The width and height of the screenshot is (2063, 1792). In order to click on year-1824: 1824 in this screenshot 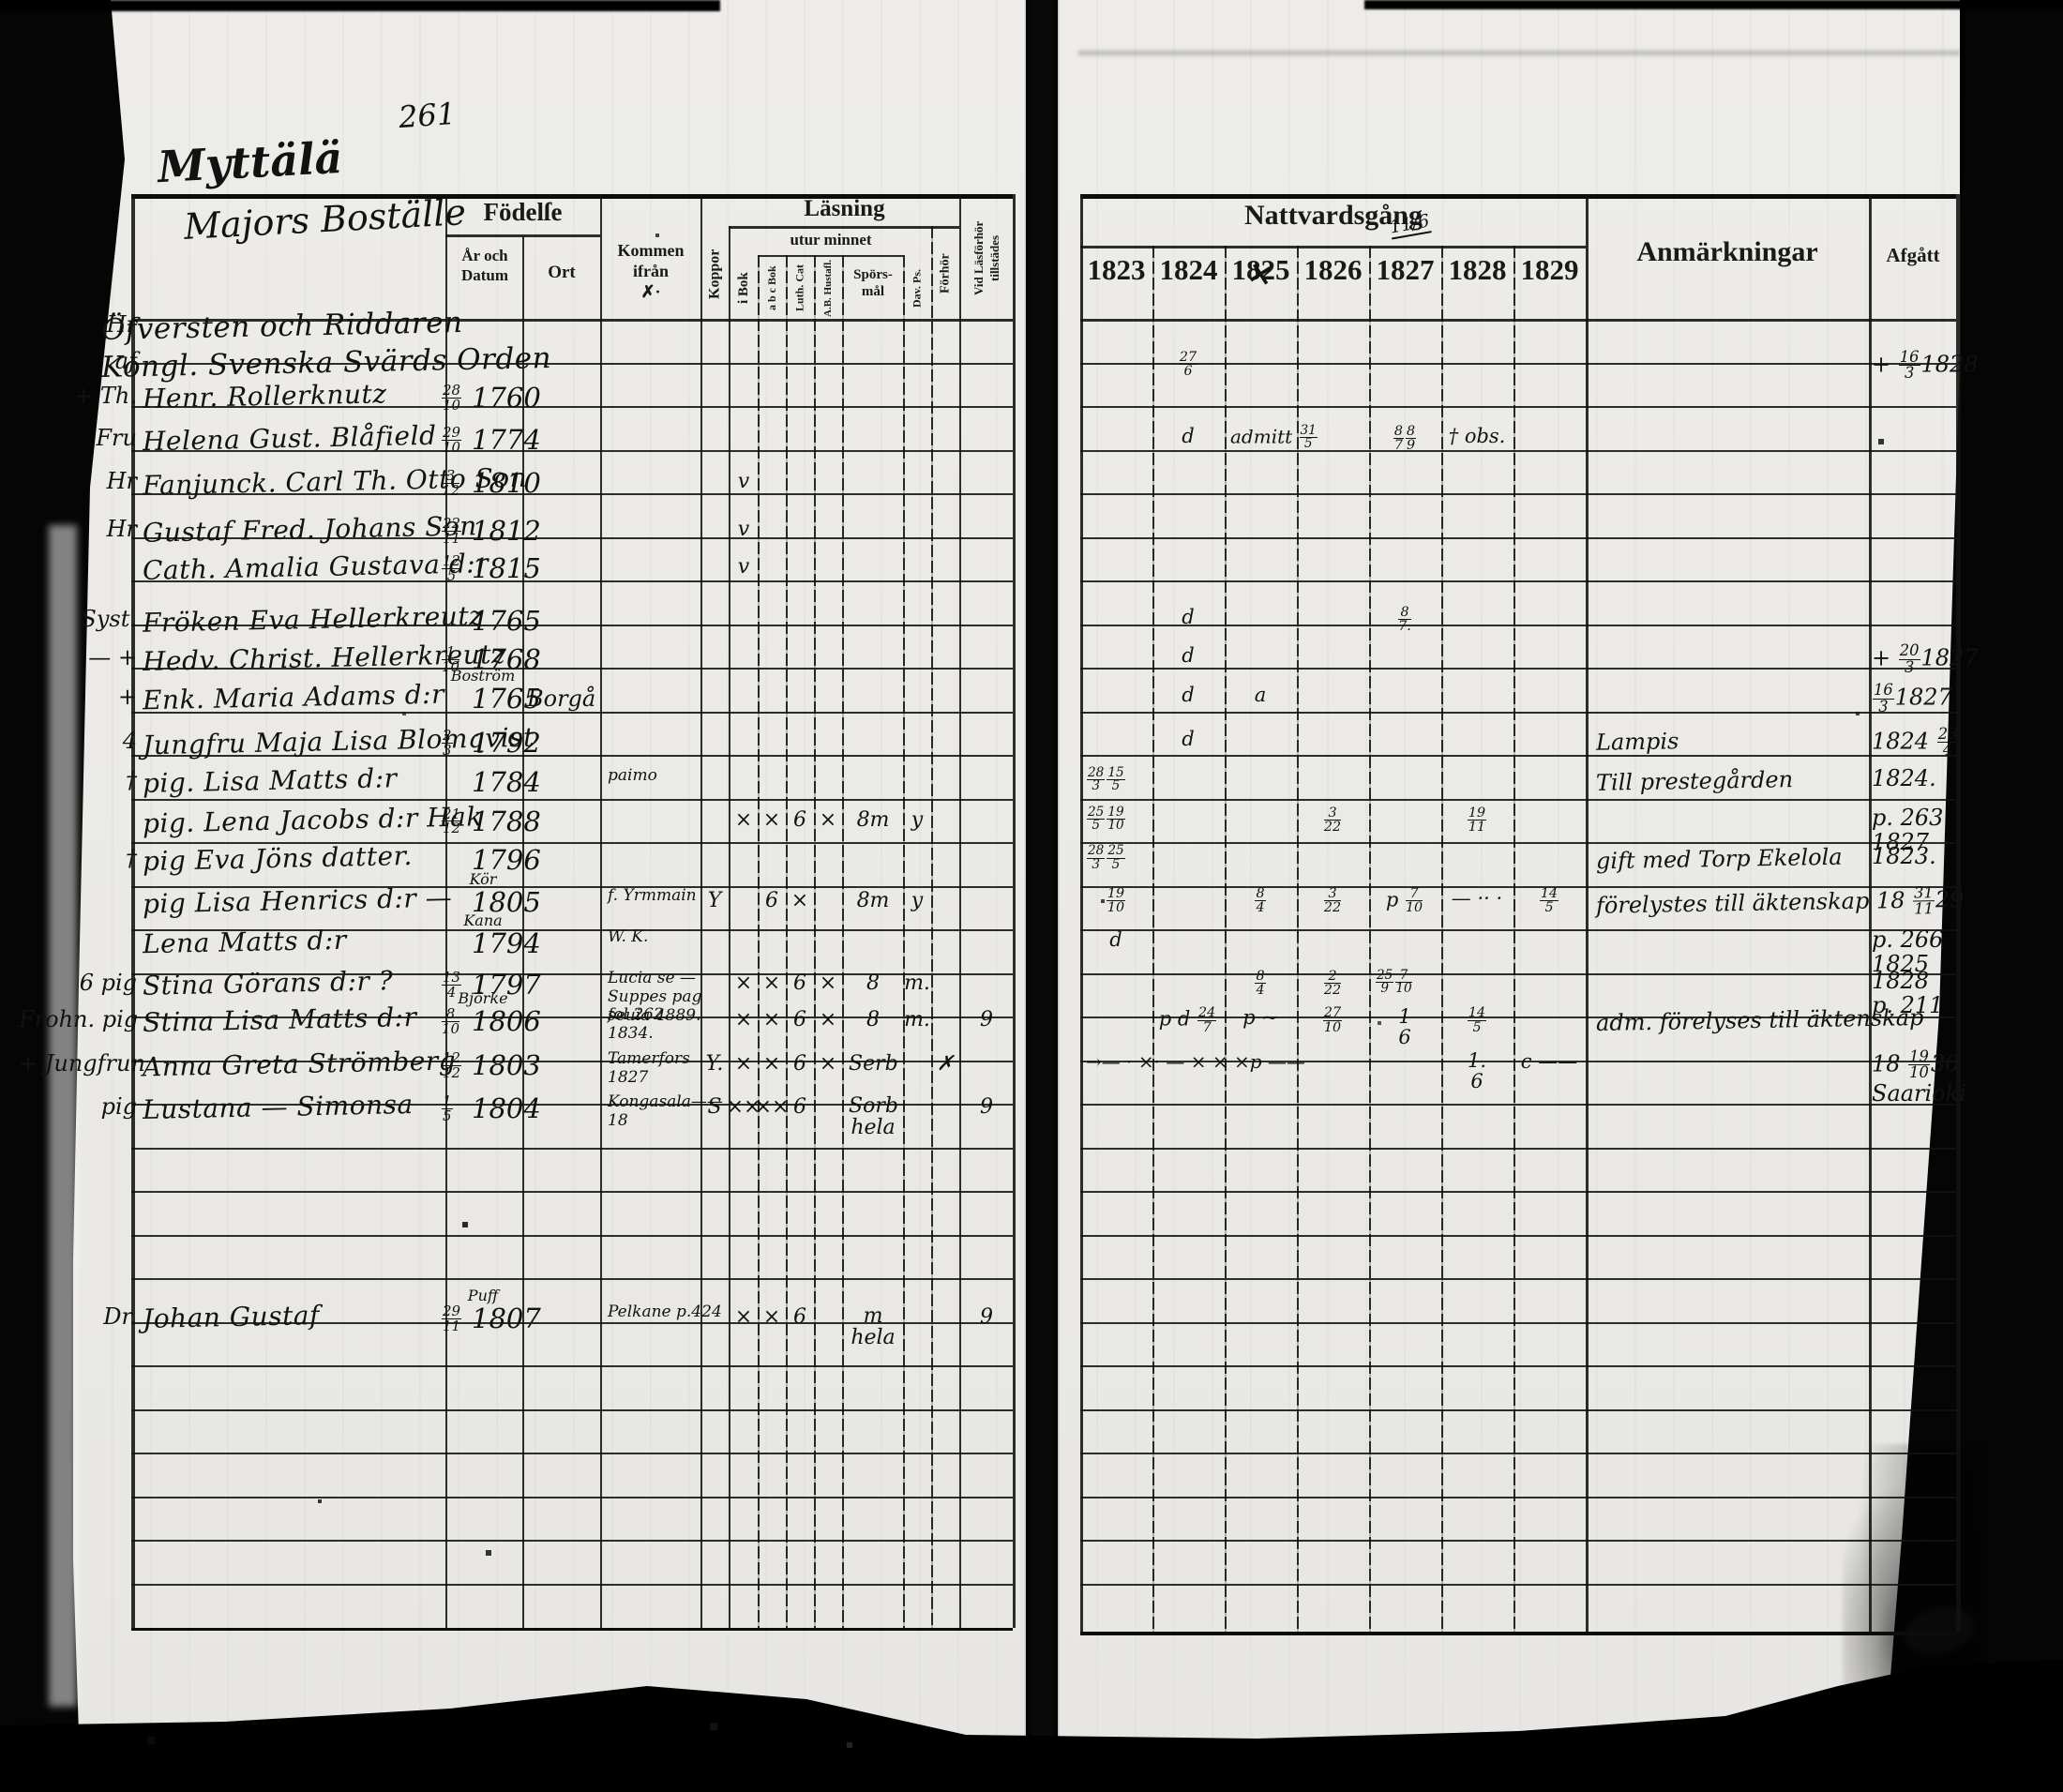, I will do `click(1189, 269)`.